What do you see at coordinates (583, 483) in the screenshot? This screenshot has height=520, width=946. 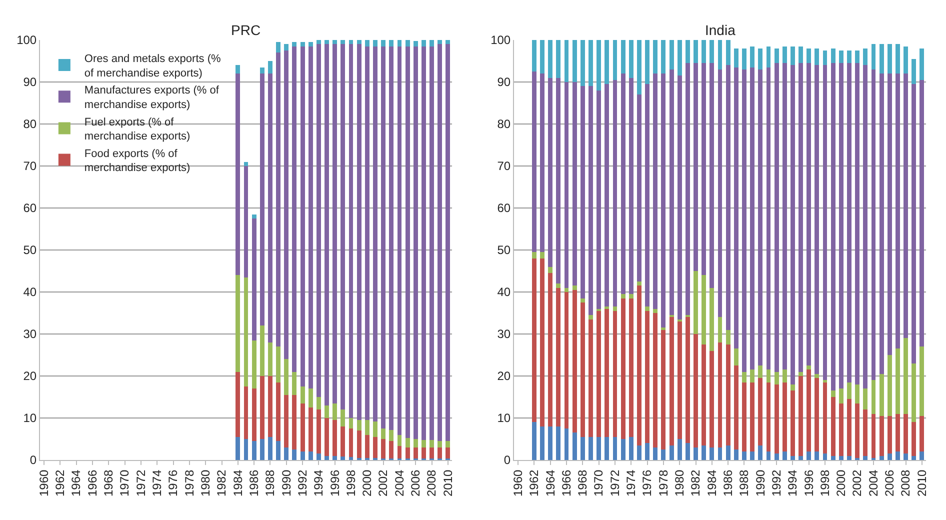 I see `x-tick-label: 1968` at bounding box center [583, 483].